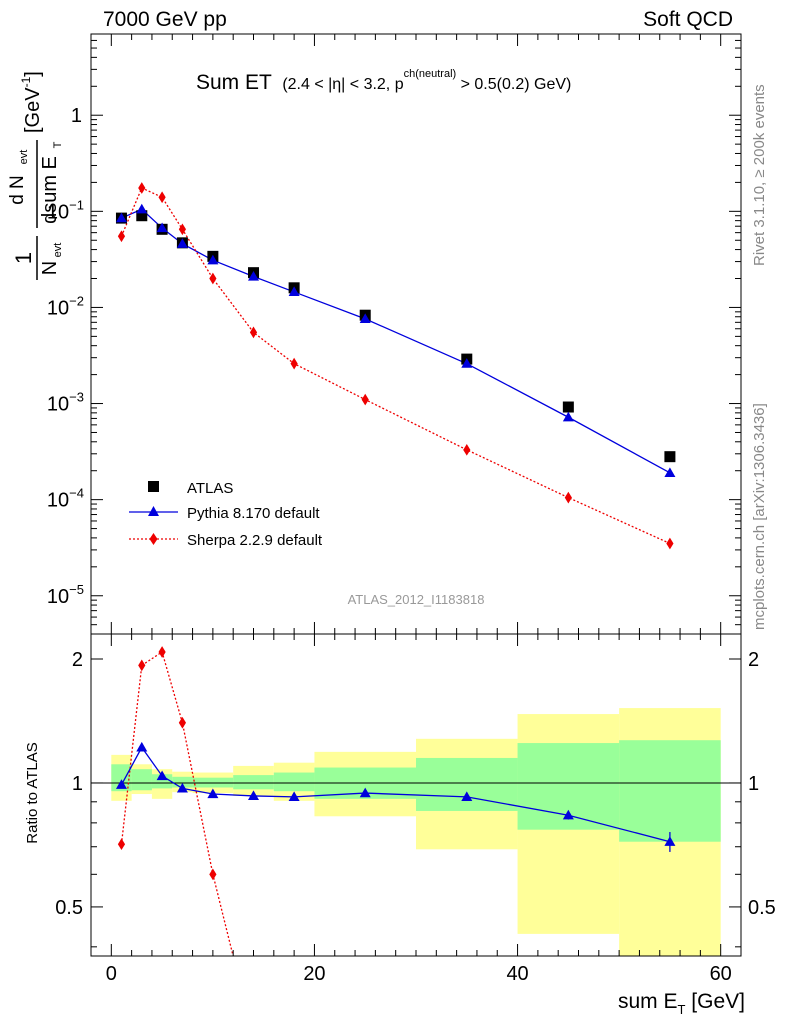  What do you see at coordinates (35, 175) in the screenshot?
I see `main-y-axis-label: 1 N evt d N evt dsum E T [GeV-1]` at bounding box center [35, 175].